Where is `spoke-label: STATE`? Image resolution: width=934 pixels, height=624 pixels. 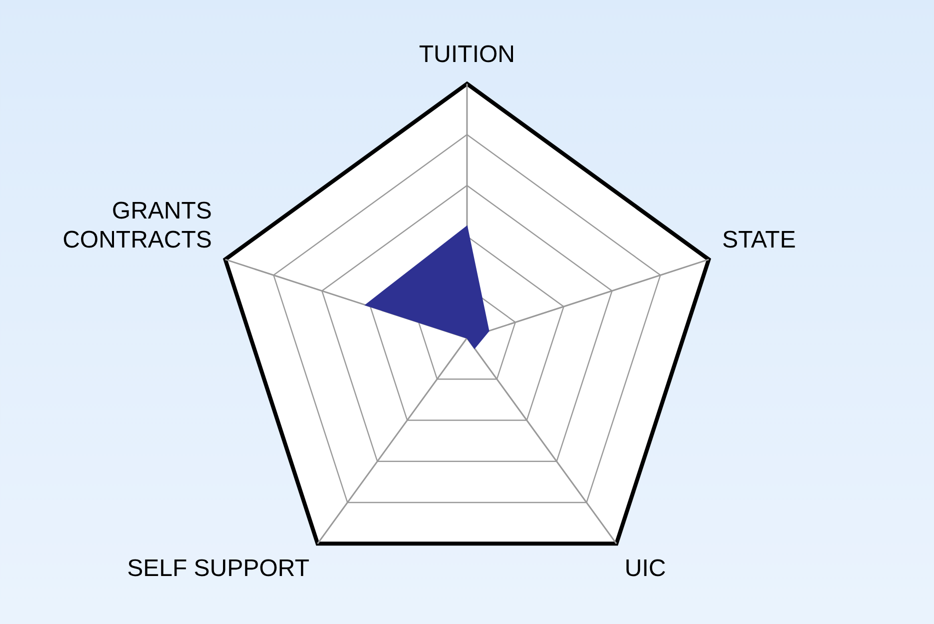 spoke-label: STATE is located at coordinates (759, 240).